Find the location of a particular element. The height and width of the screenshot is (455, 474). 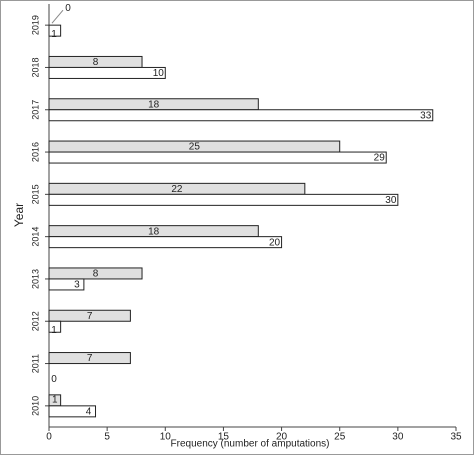

value-label: 20 is located at coordinates (275, 242).